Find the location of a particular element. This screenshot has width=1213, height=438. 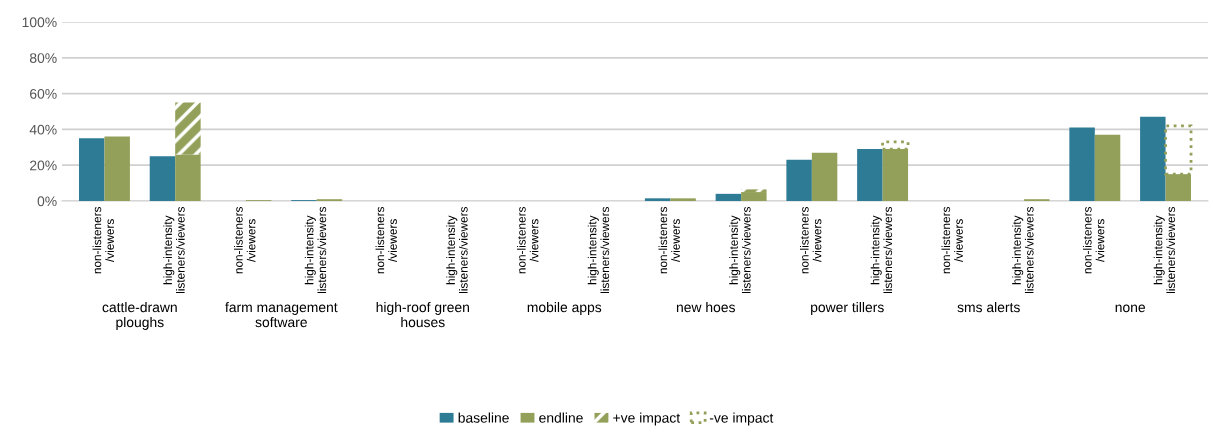

legend-label: baseline is located at coordinates (483, 417).